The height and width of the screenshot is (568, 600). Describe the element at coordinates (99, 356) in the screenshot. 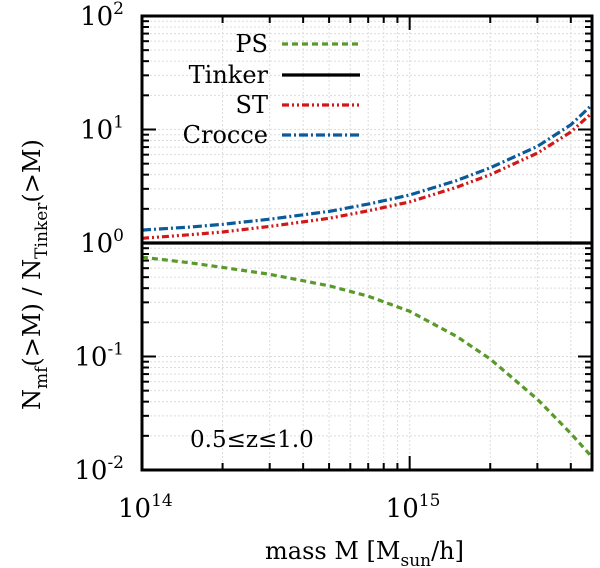

I see `y-tick-label-3: 10⁻¹` at that location.